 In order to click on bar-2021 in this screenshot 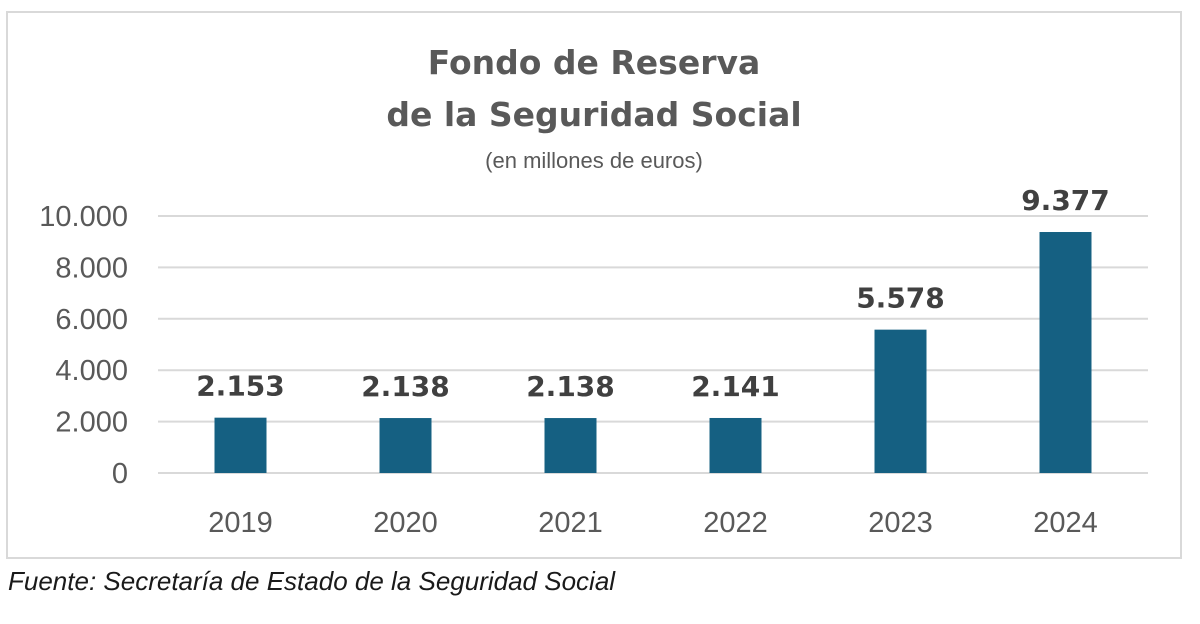, I will do `click(570, 445)`.